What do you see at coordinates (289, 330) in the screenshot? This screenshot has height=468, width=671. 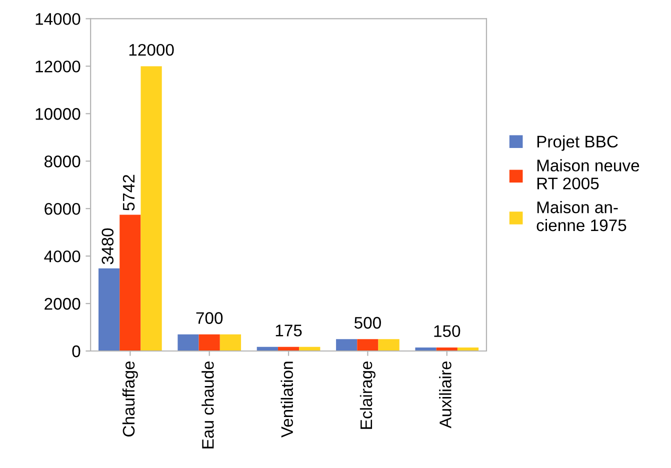 I see `data-label: 175` at bounding box center [289, 330].